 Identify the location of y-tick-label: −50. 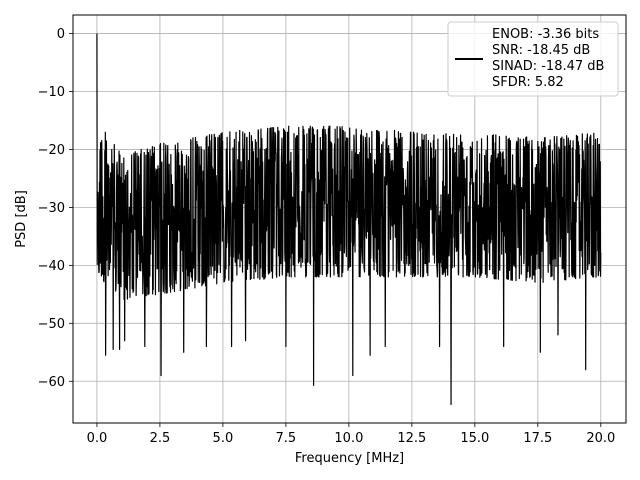
(51, 324).